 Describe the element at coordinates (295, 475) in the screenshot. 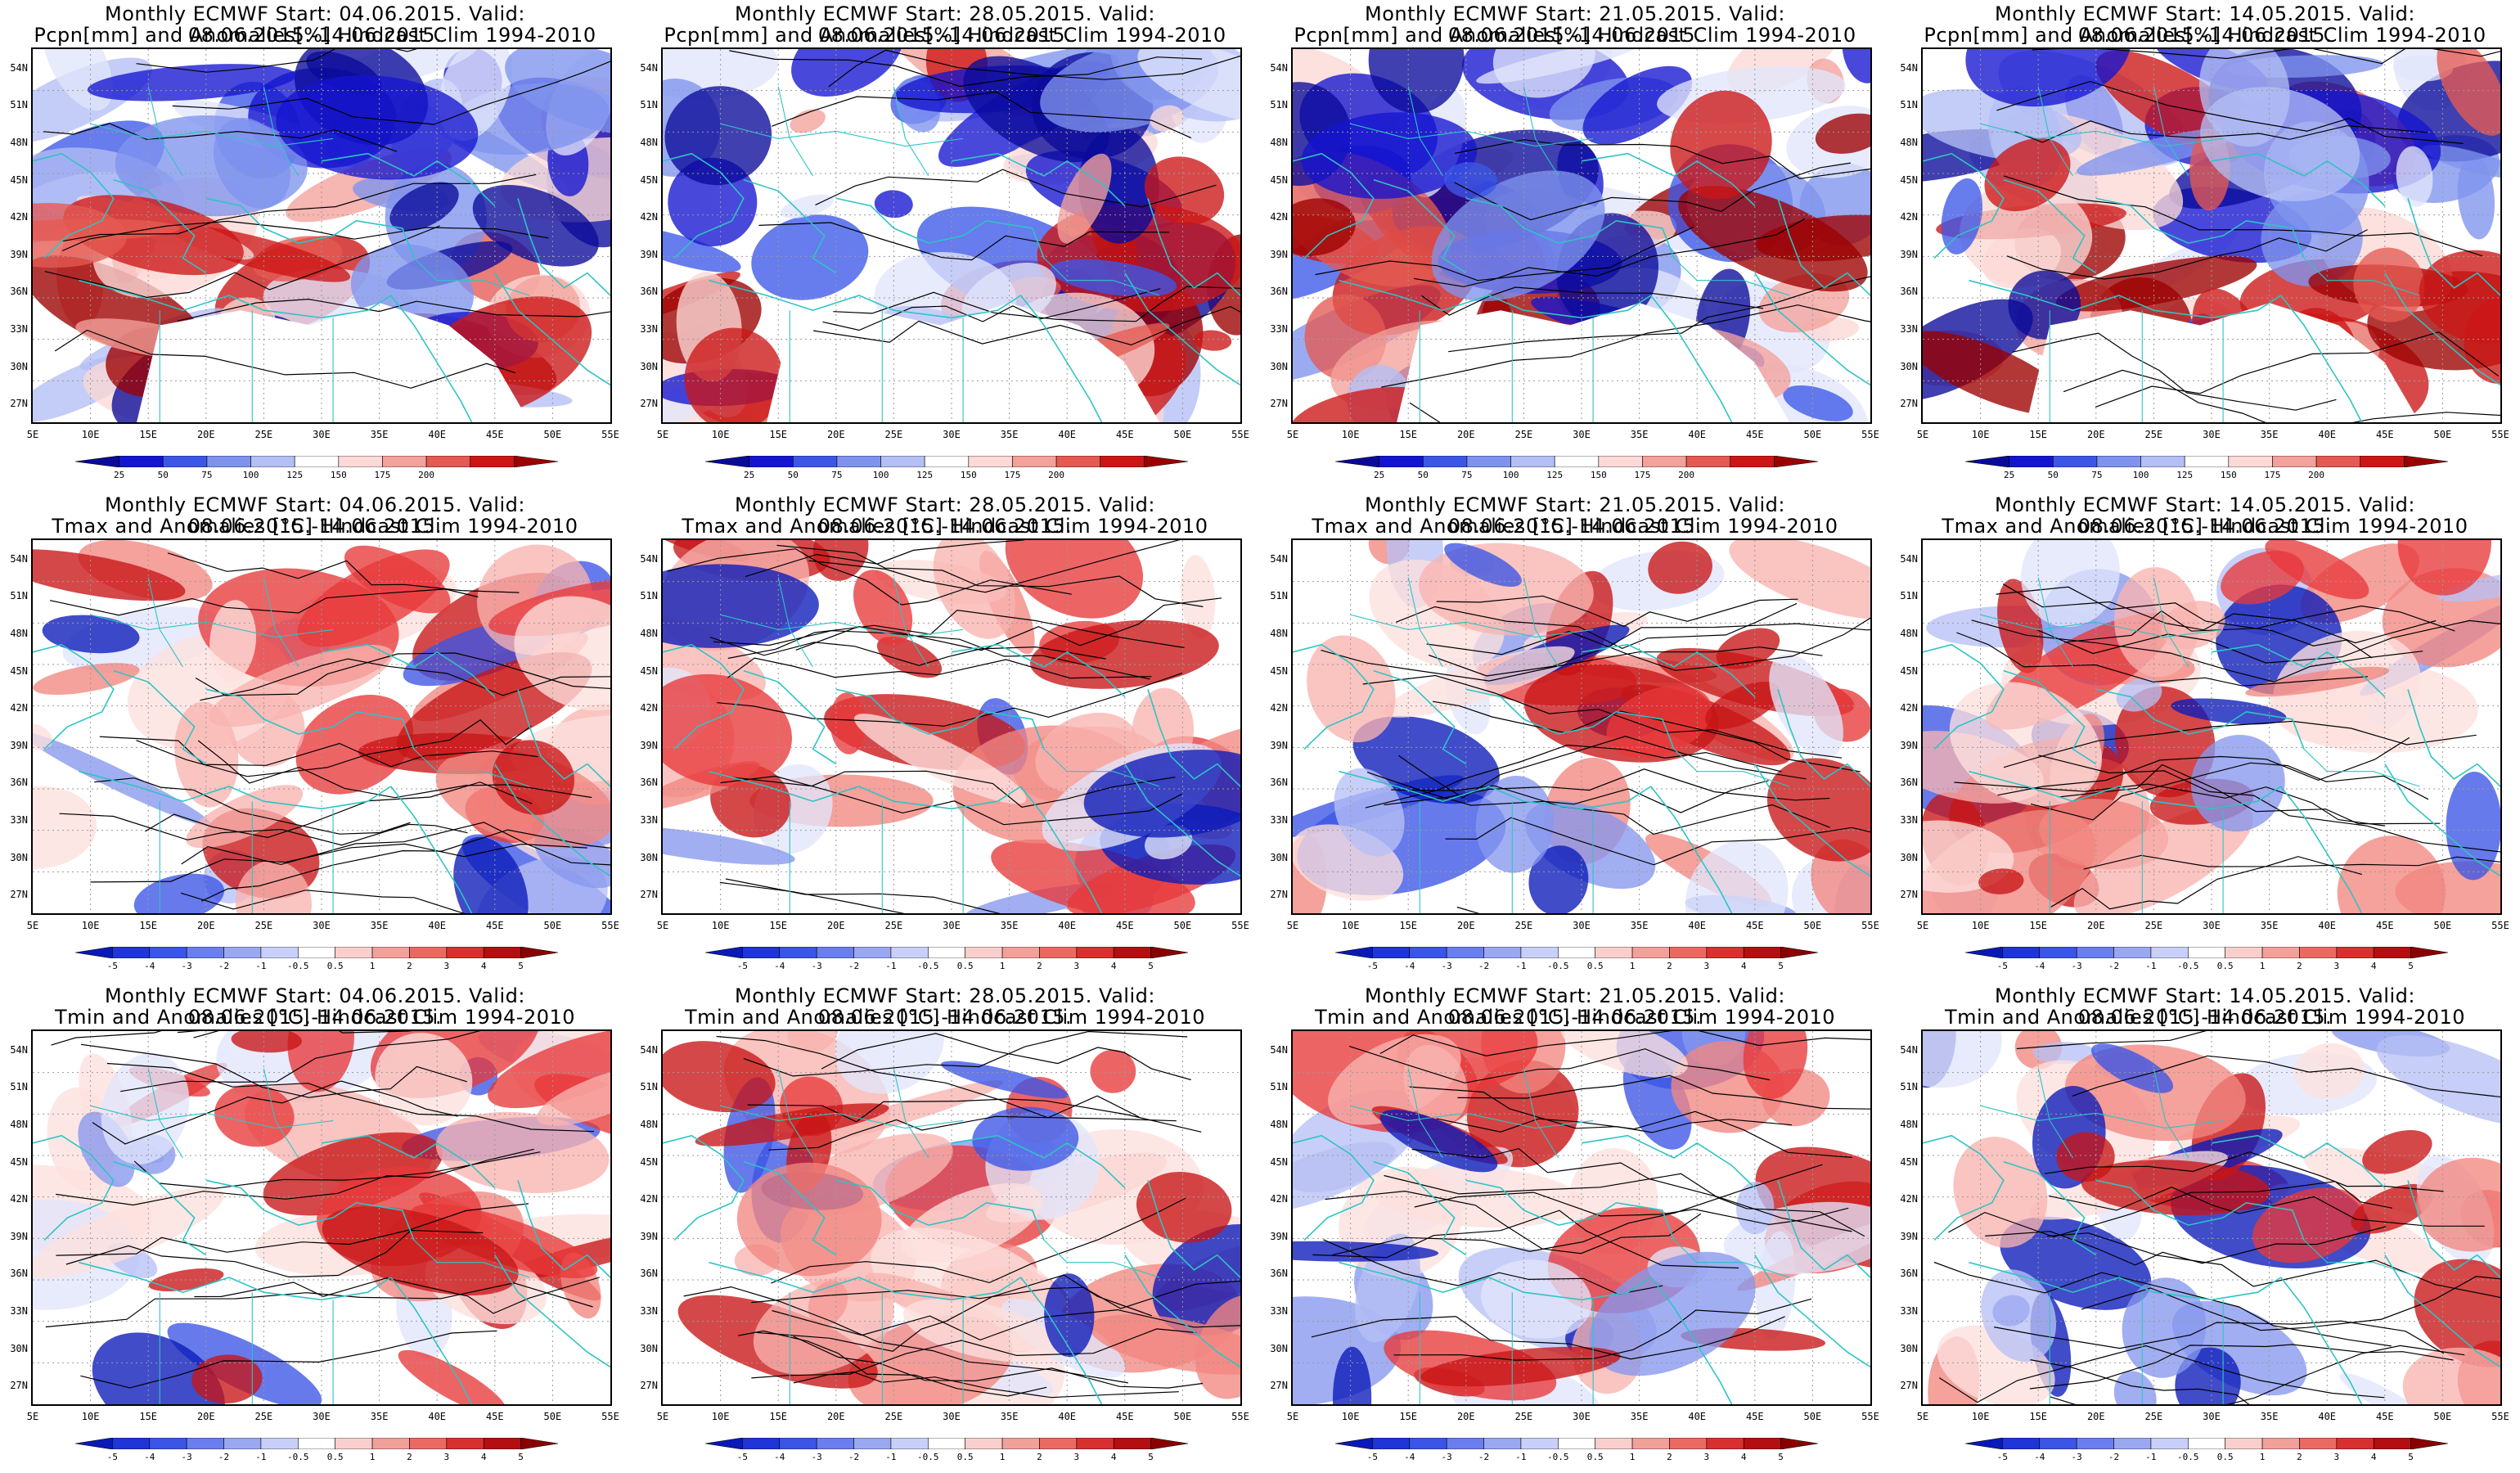

I see `colorbar-label: 125` at that location.